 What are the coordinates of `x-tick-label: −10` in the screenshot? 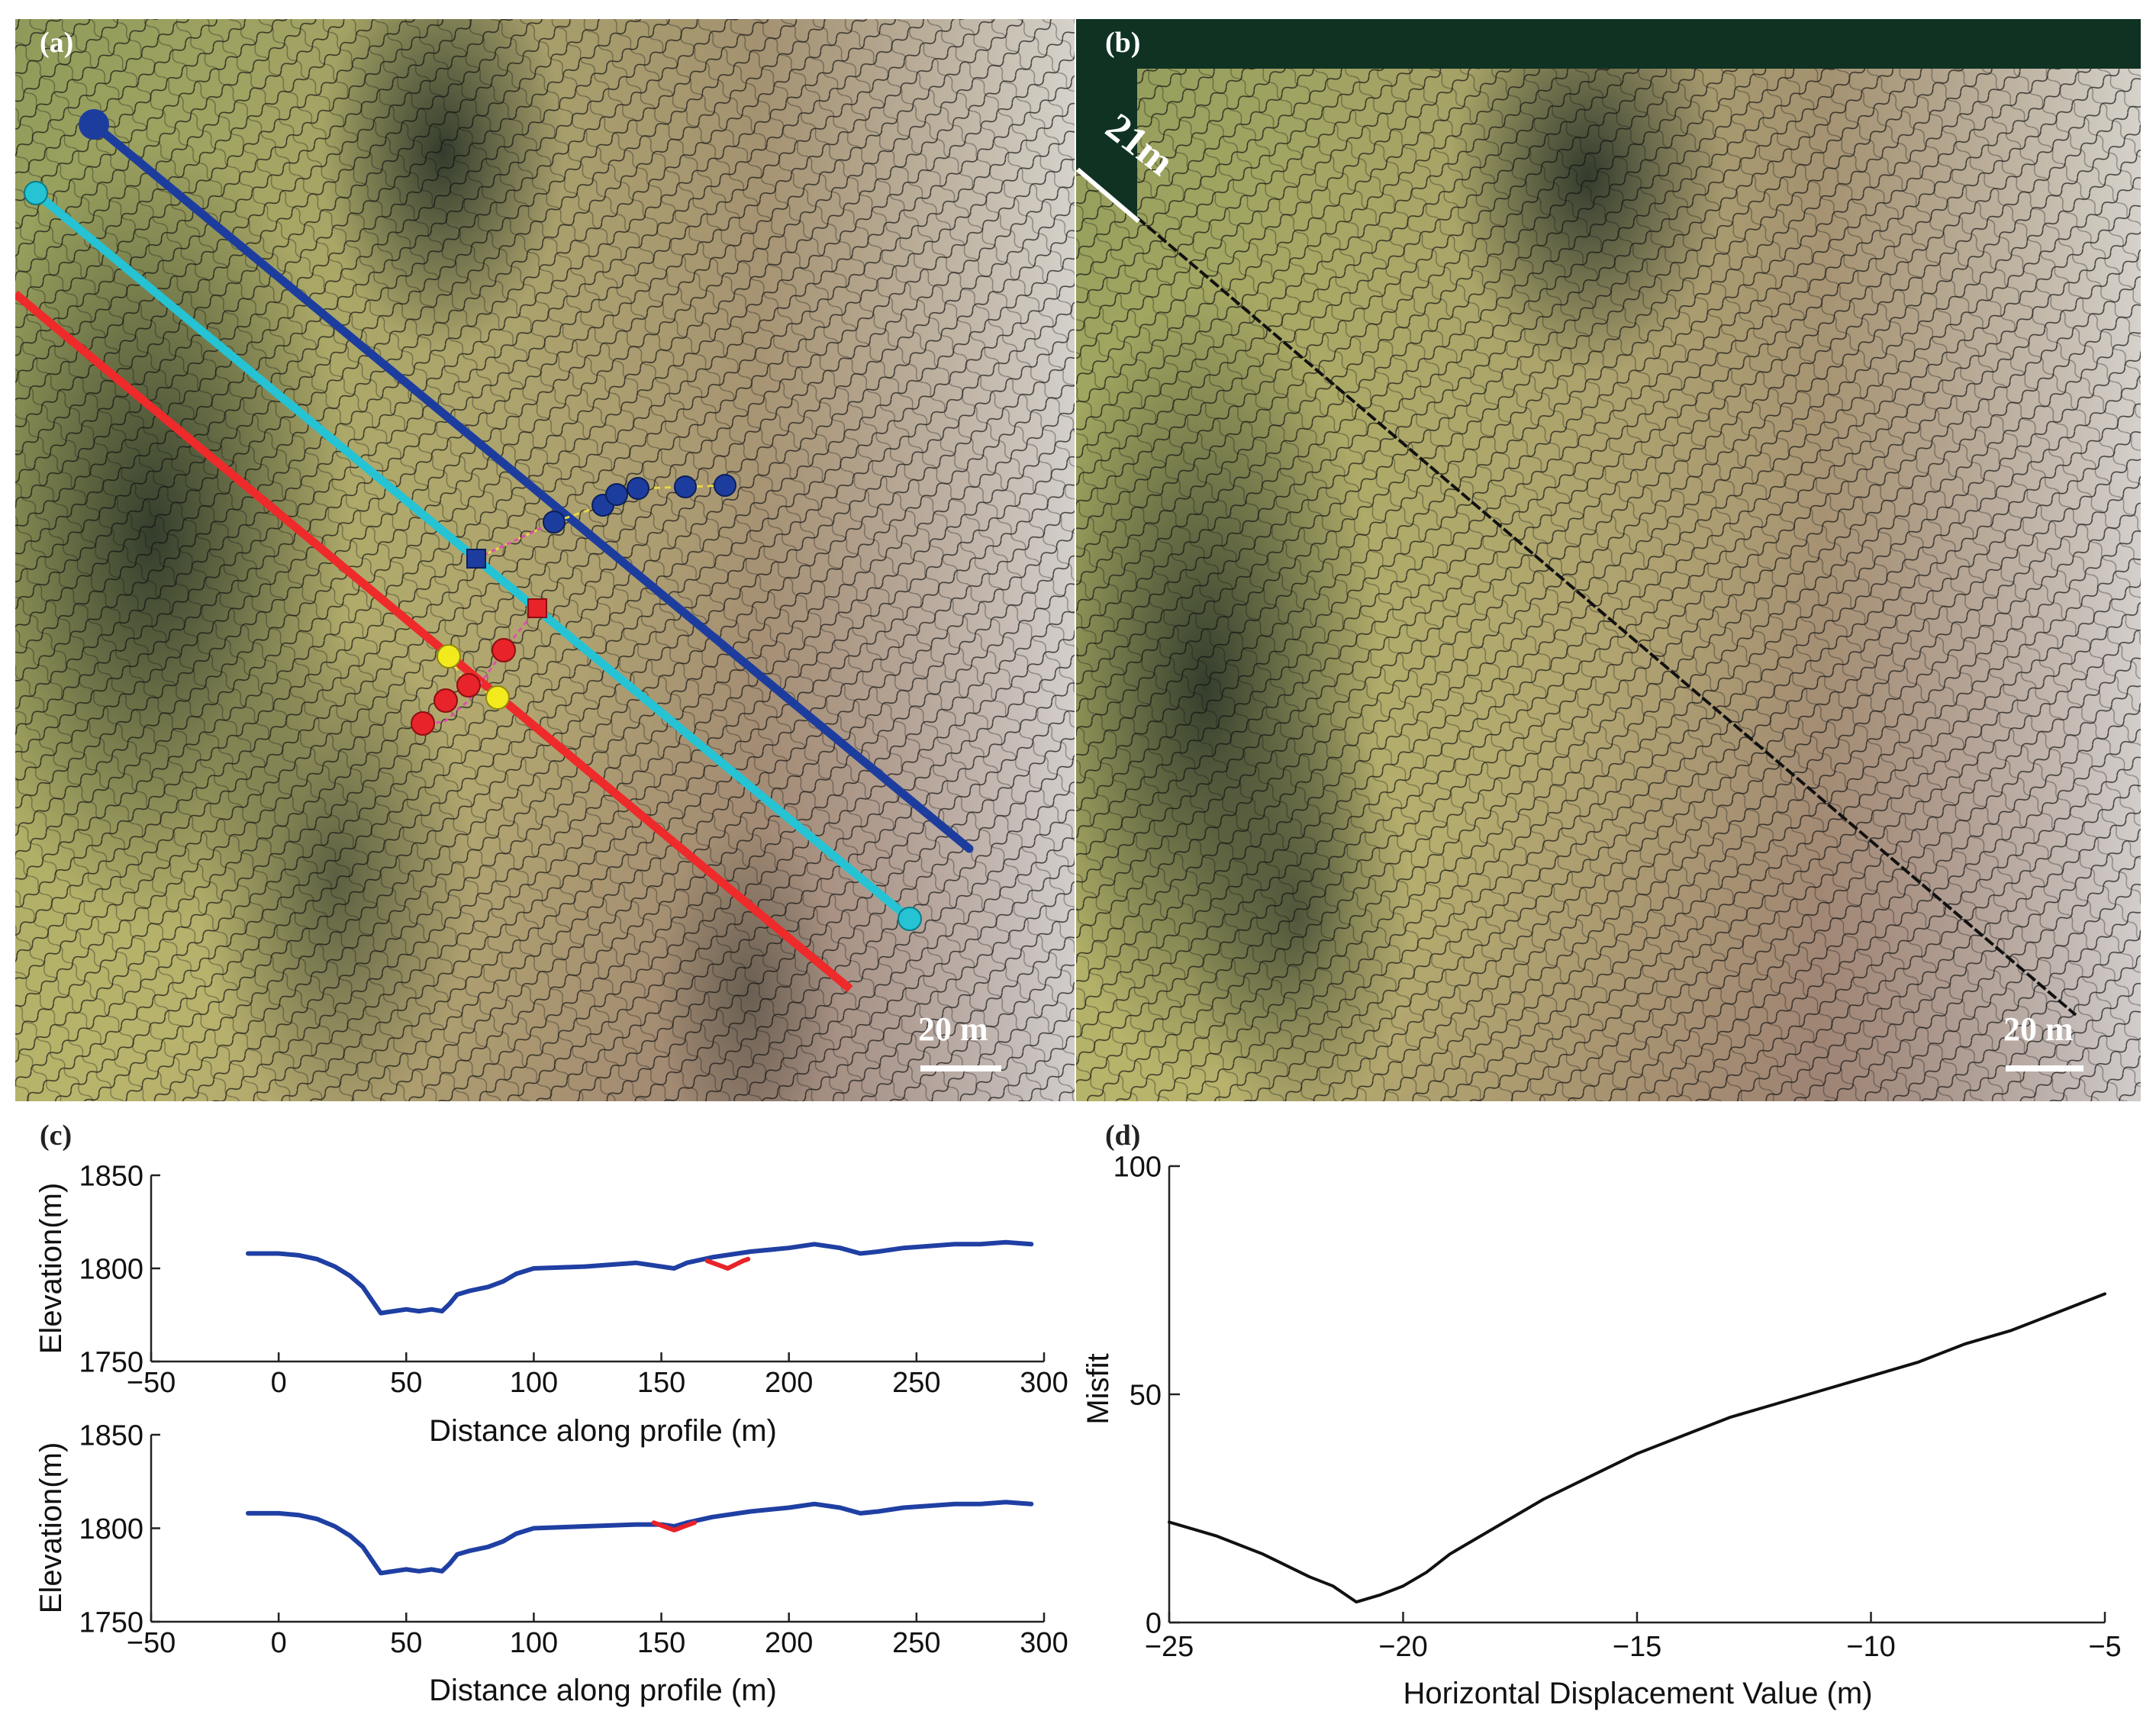 It's located at (1870, 1647).